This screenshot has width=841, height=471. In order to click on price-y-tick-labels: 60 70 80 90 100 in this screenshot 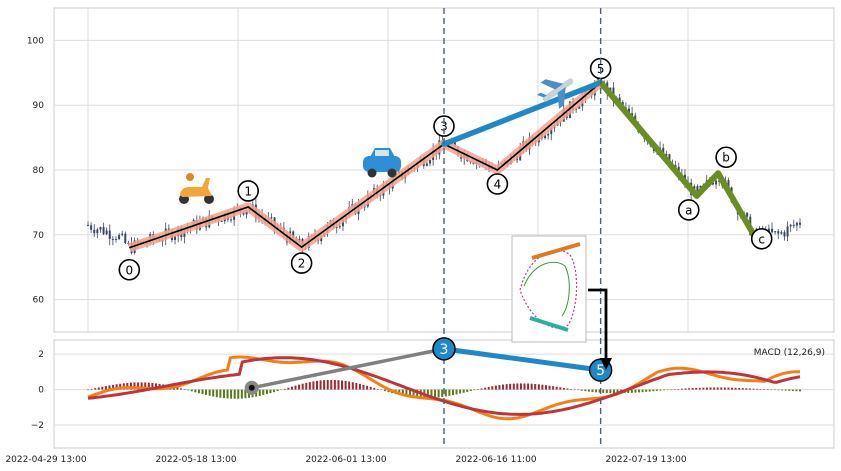, I will do `click(35, 170)`.